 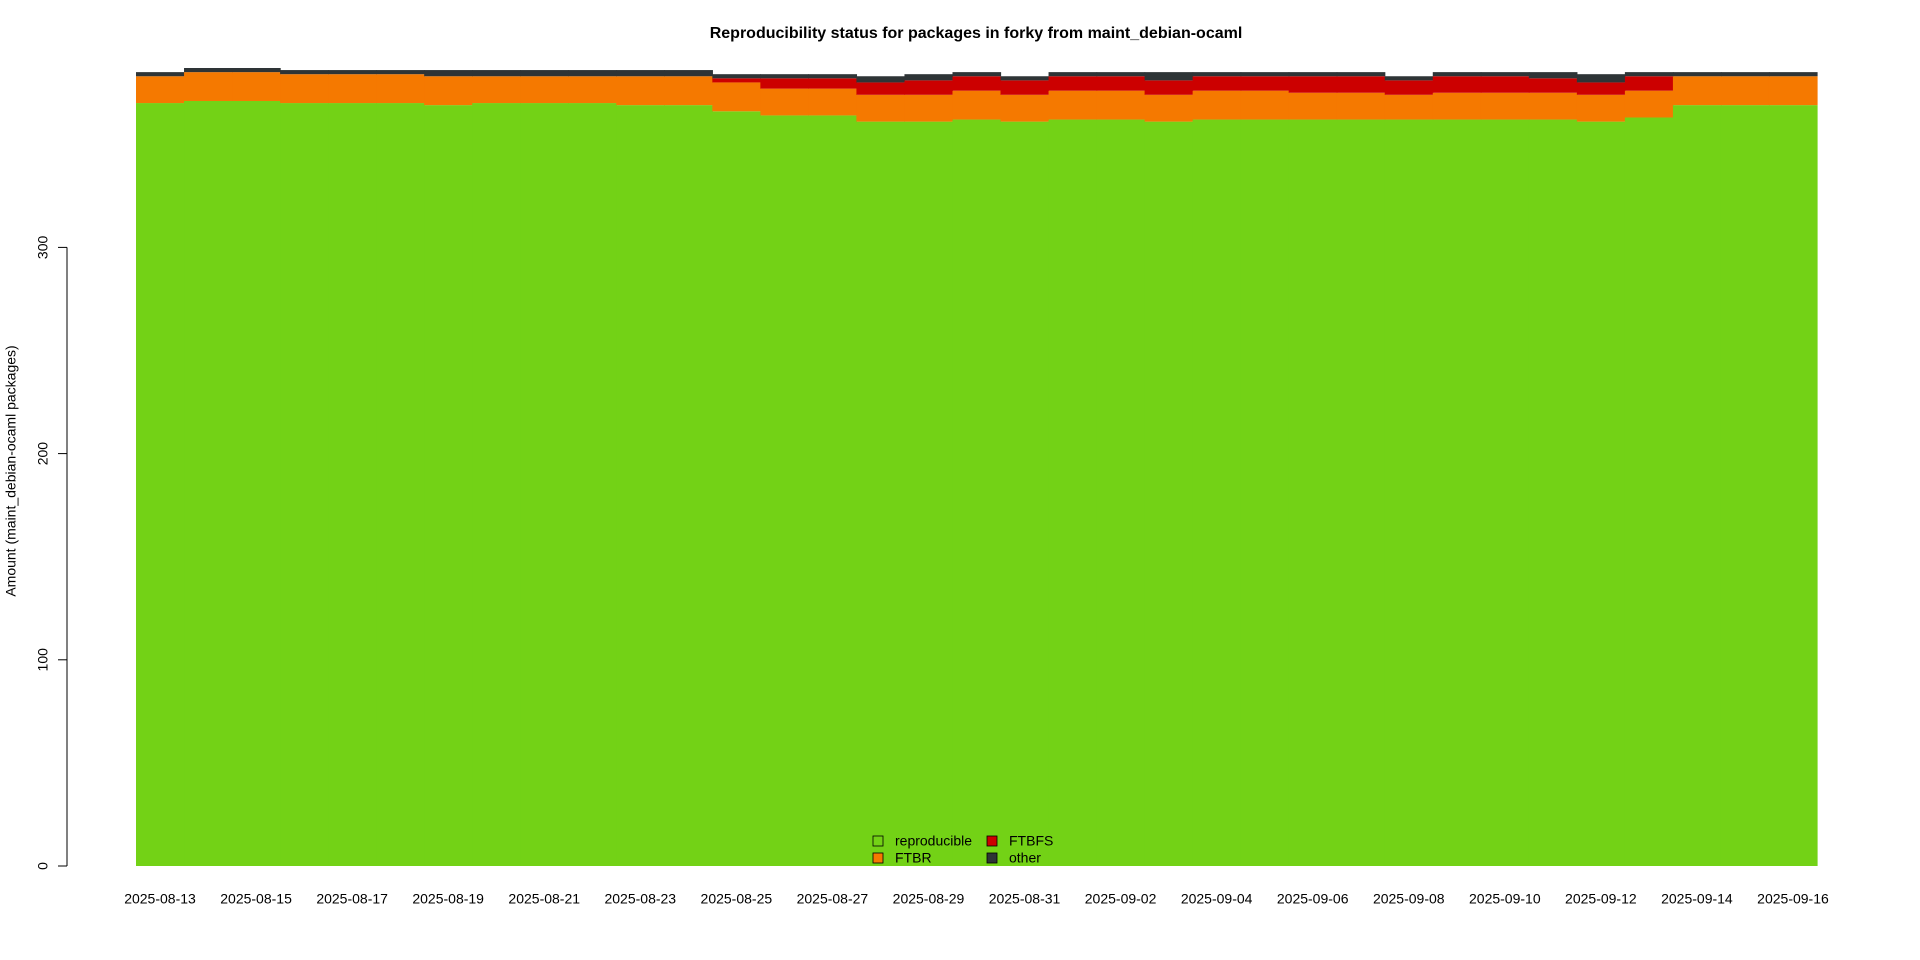 What do you see at coordinates (256, 899) in the screenshot?
I see `x-tick-label: 2025-08-15` at bounding box center [256, 899].